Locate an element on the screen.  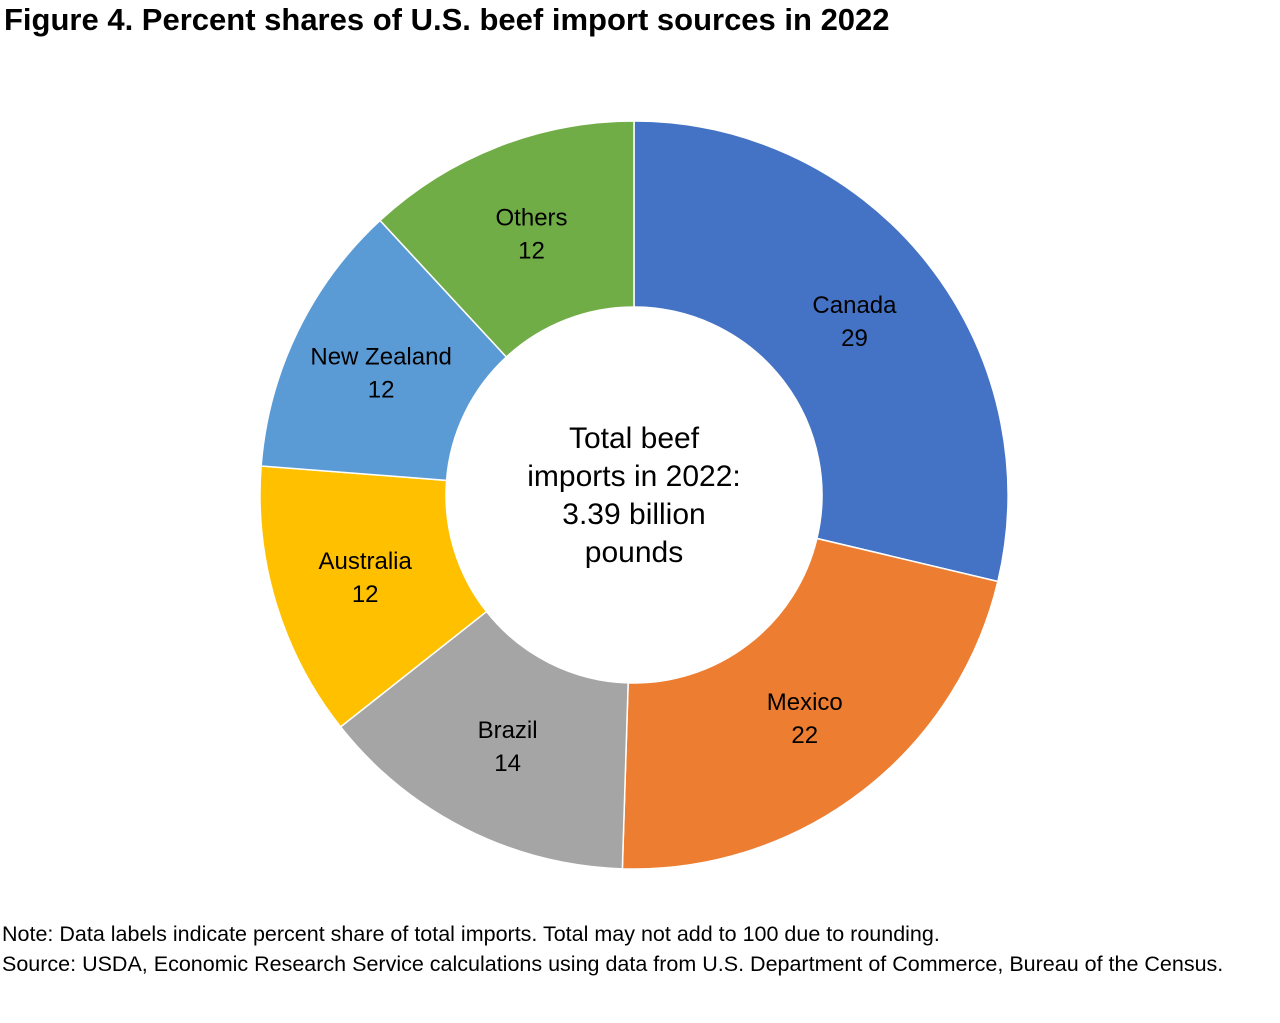
center-label-line: pounds is located at coordinates (634, 552).